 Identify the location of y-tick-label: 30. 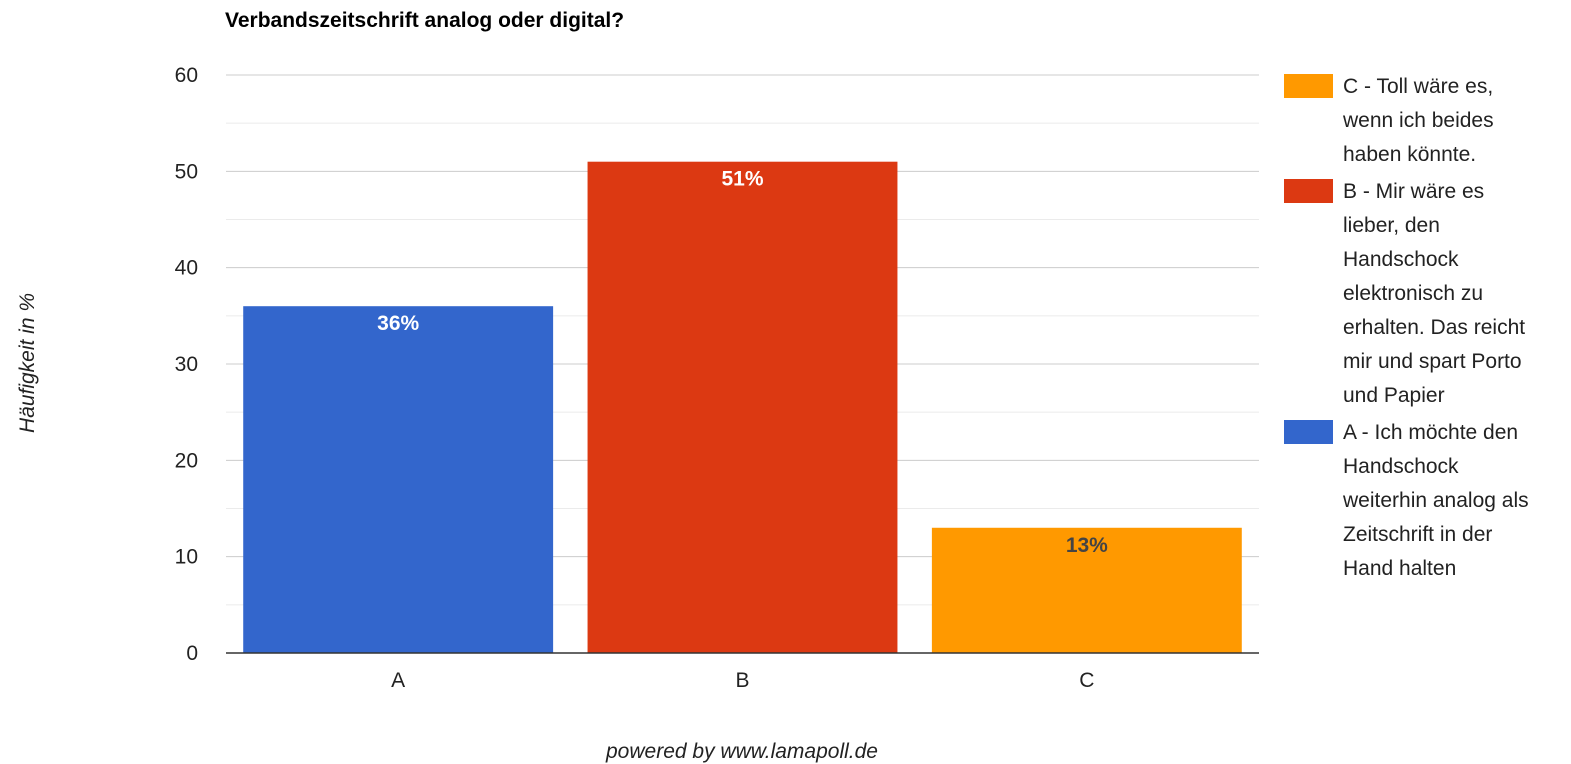
(186, 364).